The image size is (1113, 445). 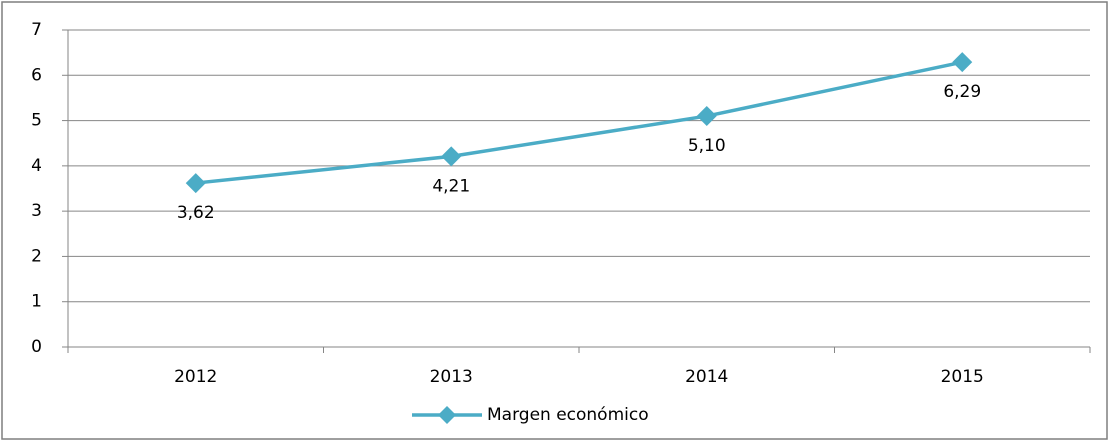 I want to click on y-tick-label: 6, so click(x=36, y=75).